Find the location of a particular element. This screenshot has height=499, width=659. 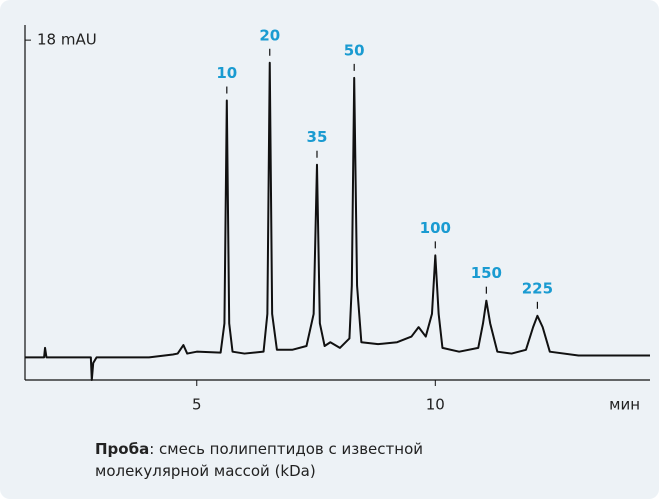

y-tick-label: 18 mAU is located at coordinates (67, 40).